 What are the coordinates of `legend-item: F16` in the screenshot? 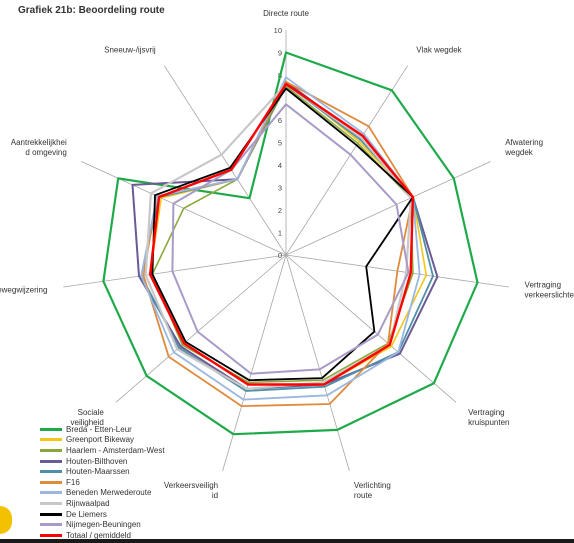 It's located at (125, 482).